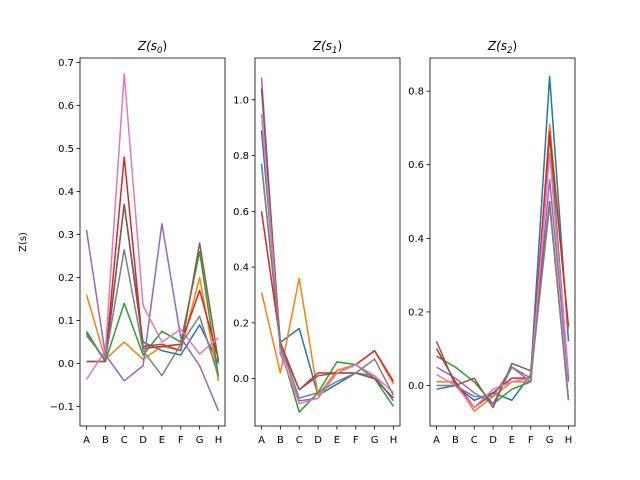 The height and width of the screenshot is (480, 640). What do you see at coordinates (66, 149) in the screenshot?
I see `y-tick-label: 0.5` at bounding box center [66, 149].